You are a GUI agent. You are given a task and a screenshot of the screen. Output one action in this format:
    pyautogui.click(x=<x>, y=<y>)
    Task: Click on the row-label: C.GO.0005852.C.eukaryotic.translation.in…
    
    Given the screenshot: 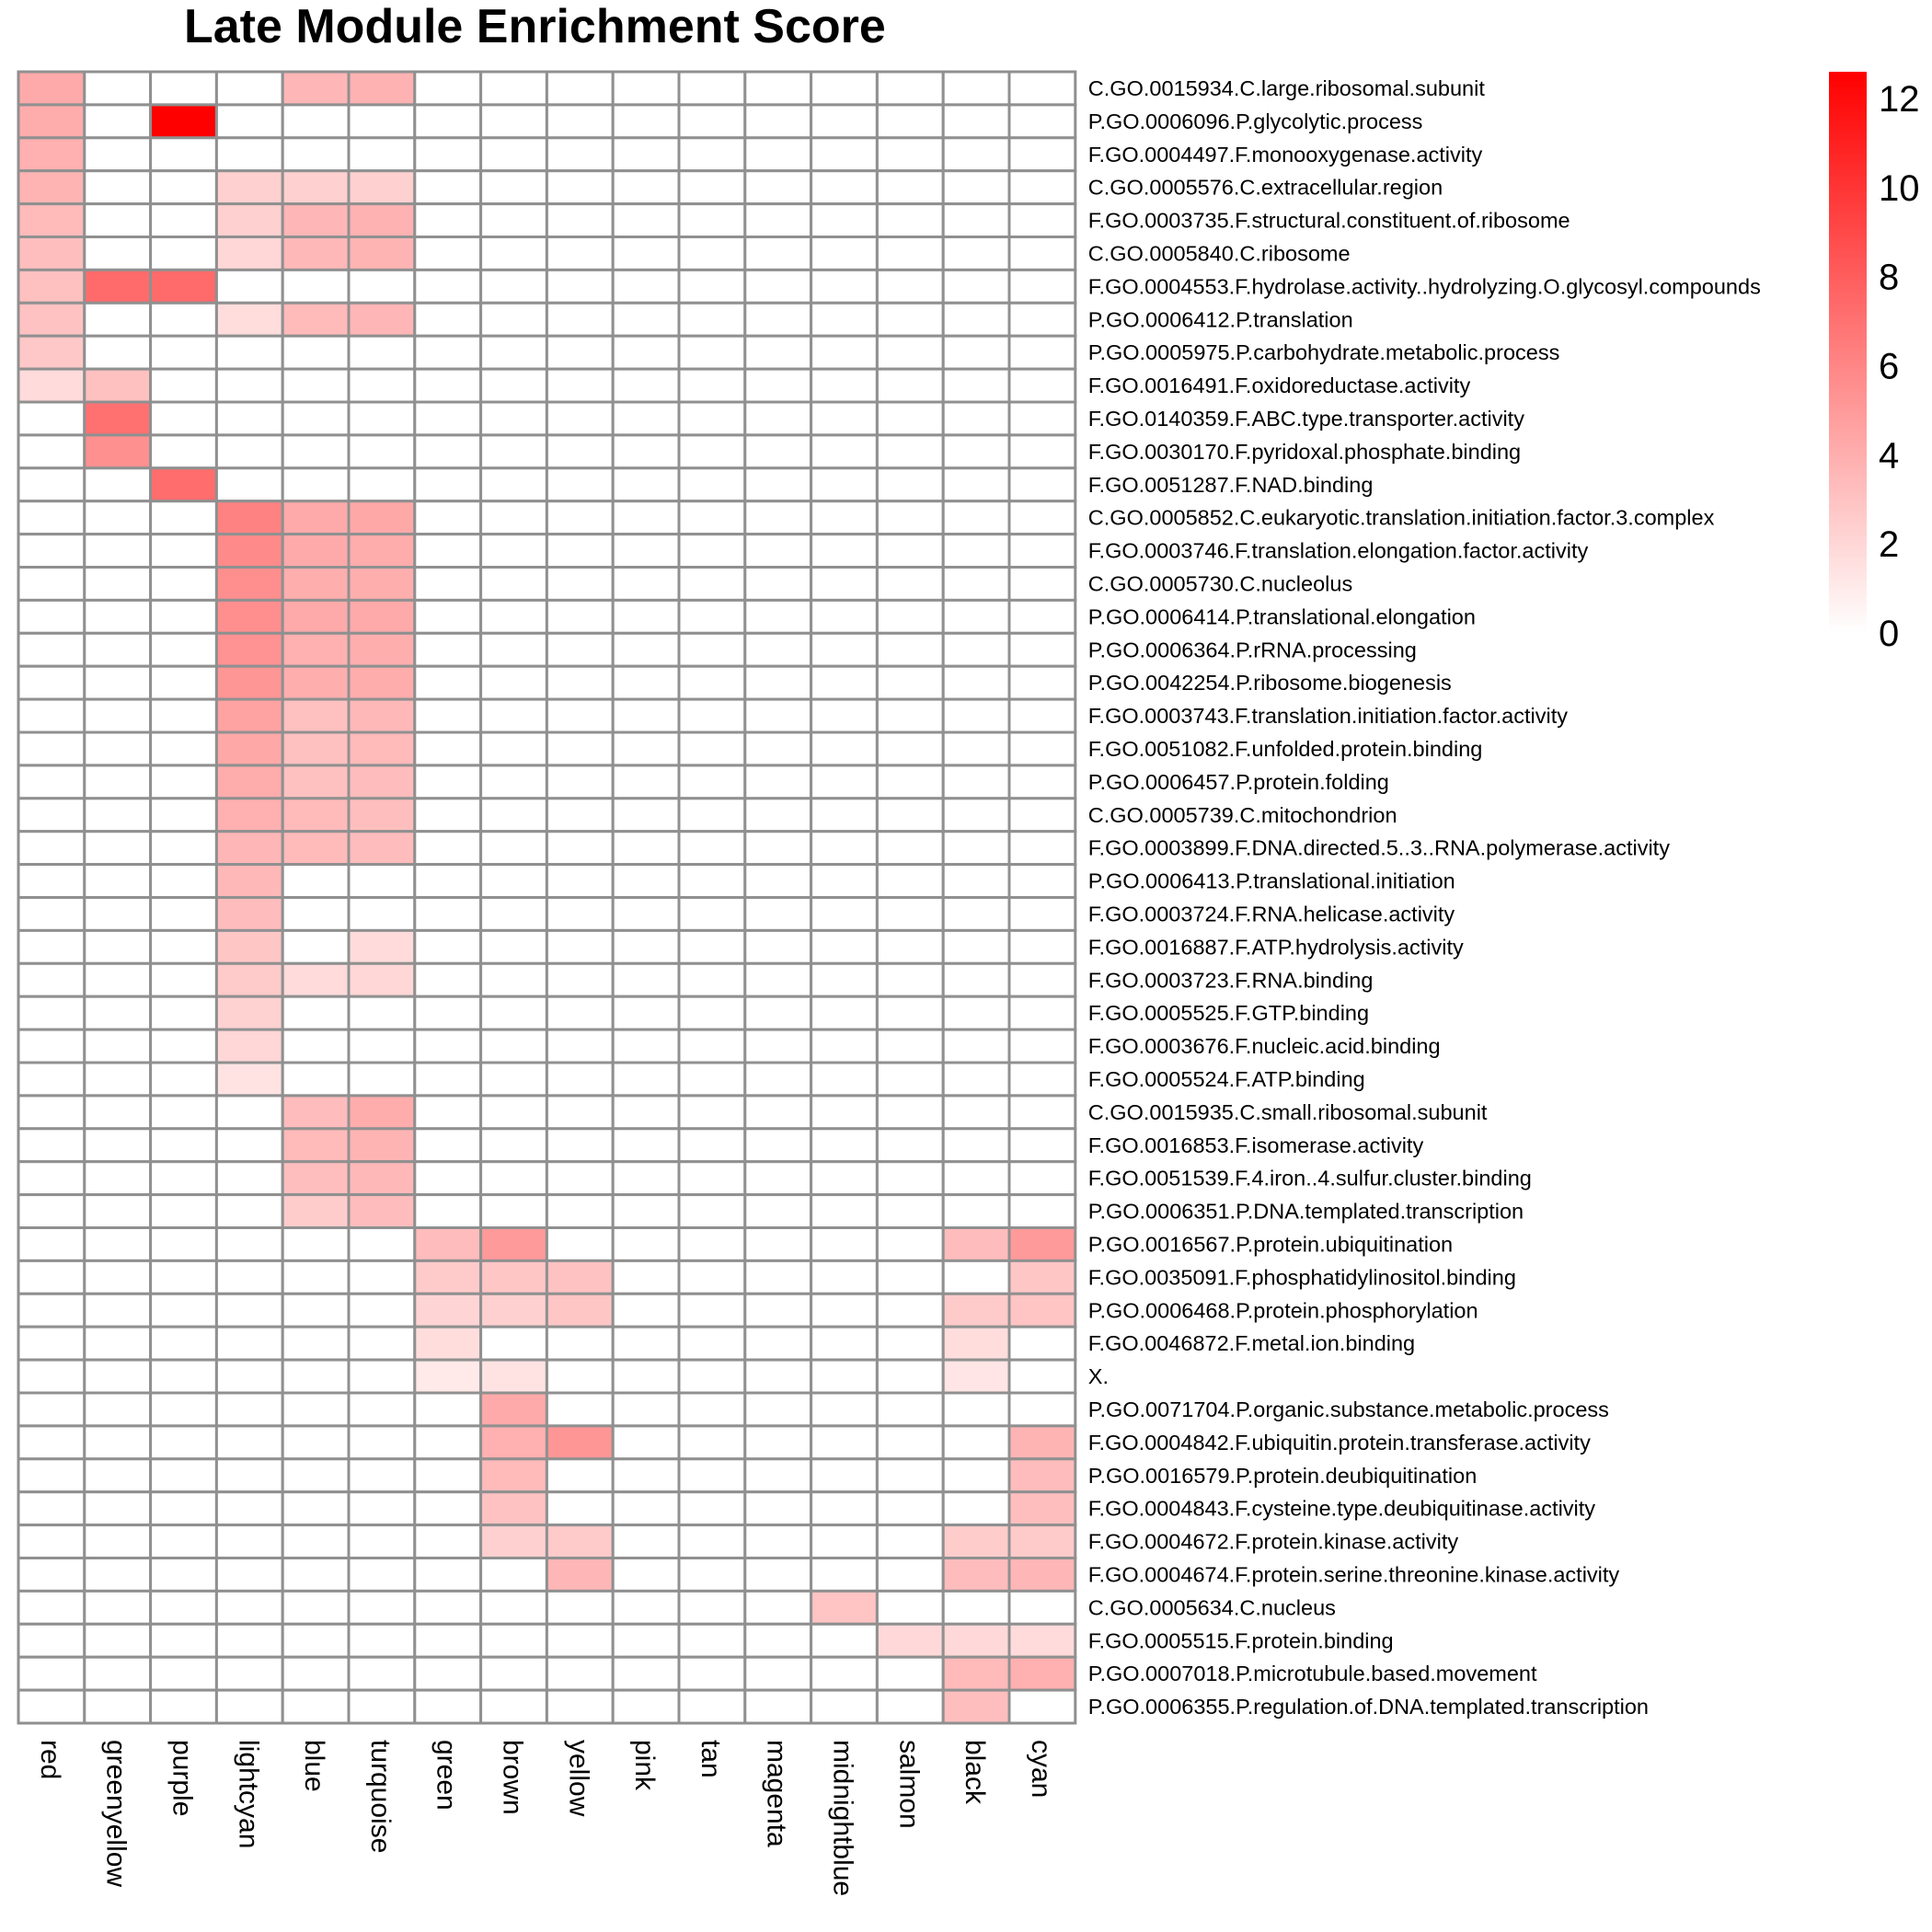 What is the action you would take?
    pyautogui.click(x=1401, y=518)
    